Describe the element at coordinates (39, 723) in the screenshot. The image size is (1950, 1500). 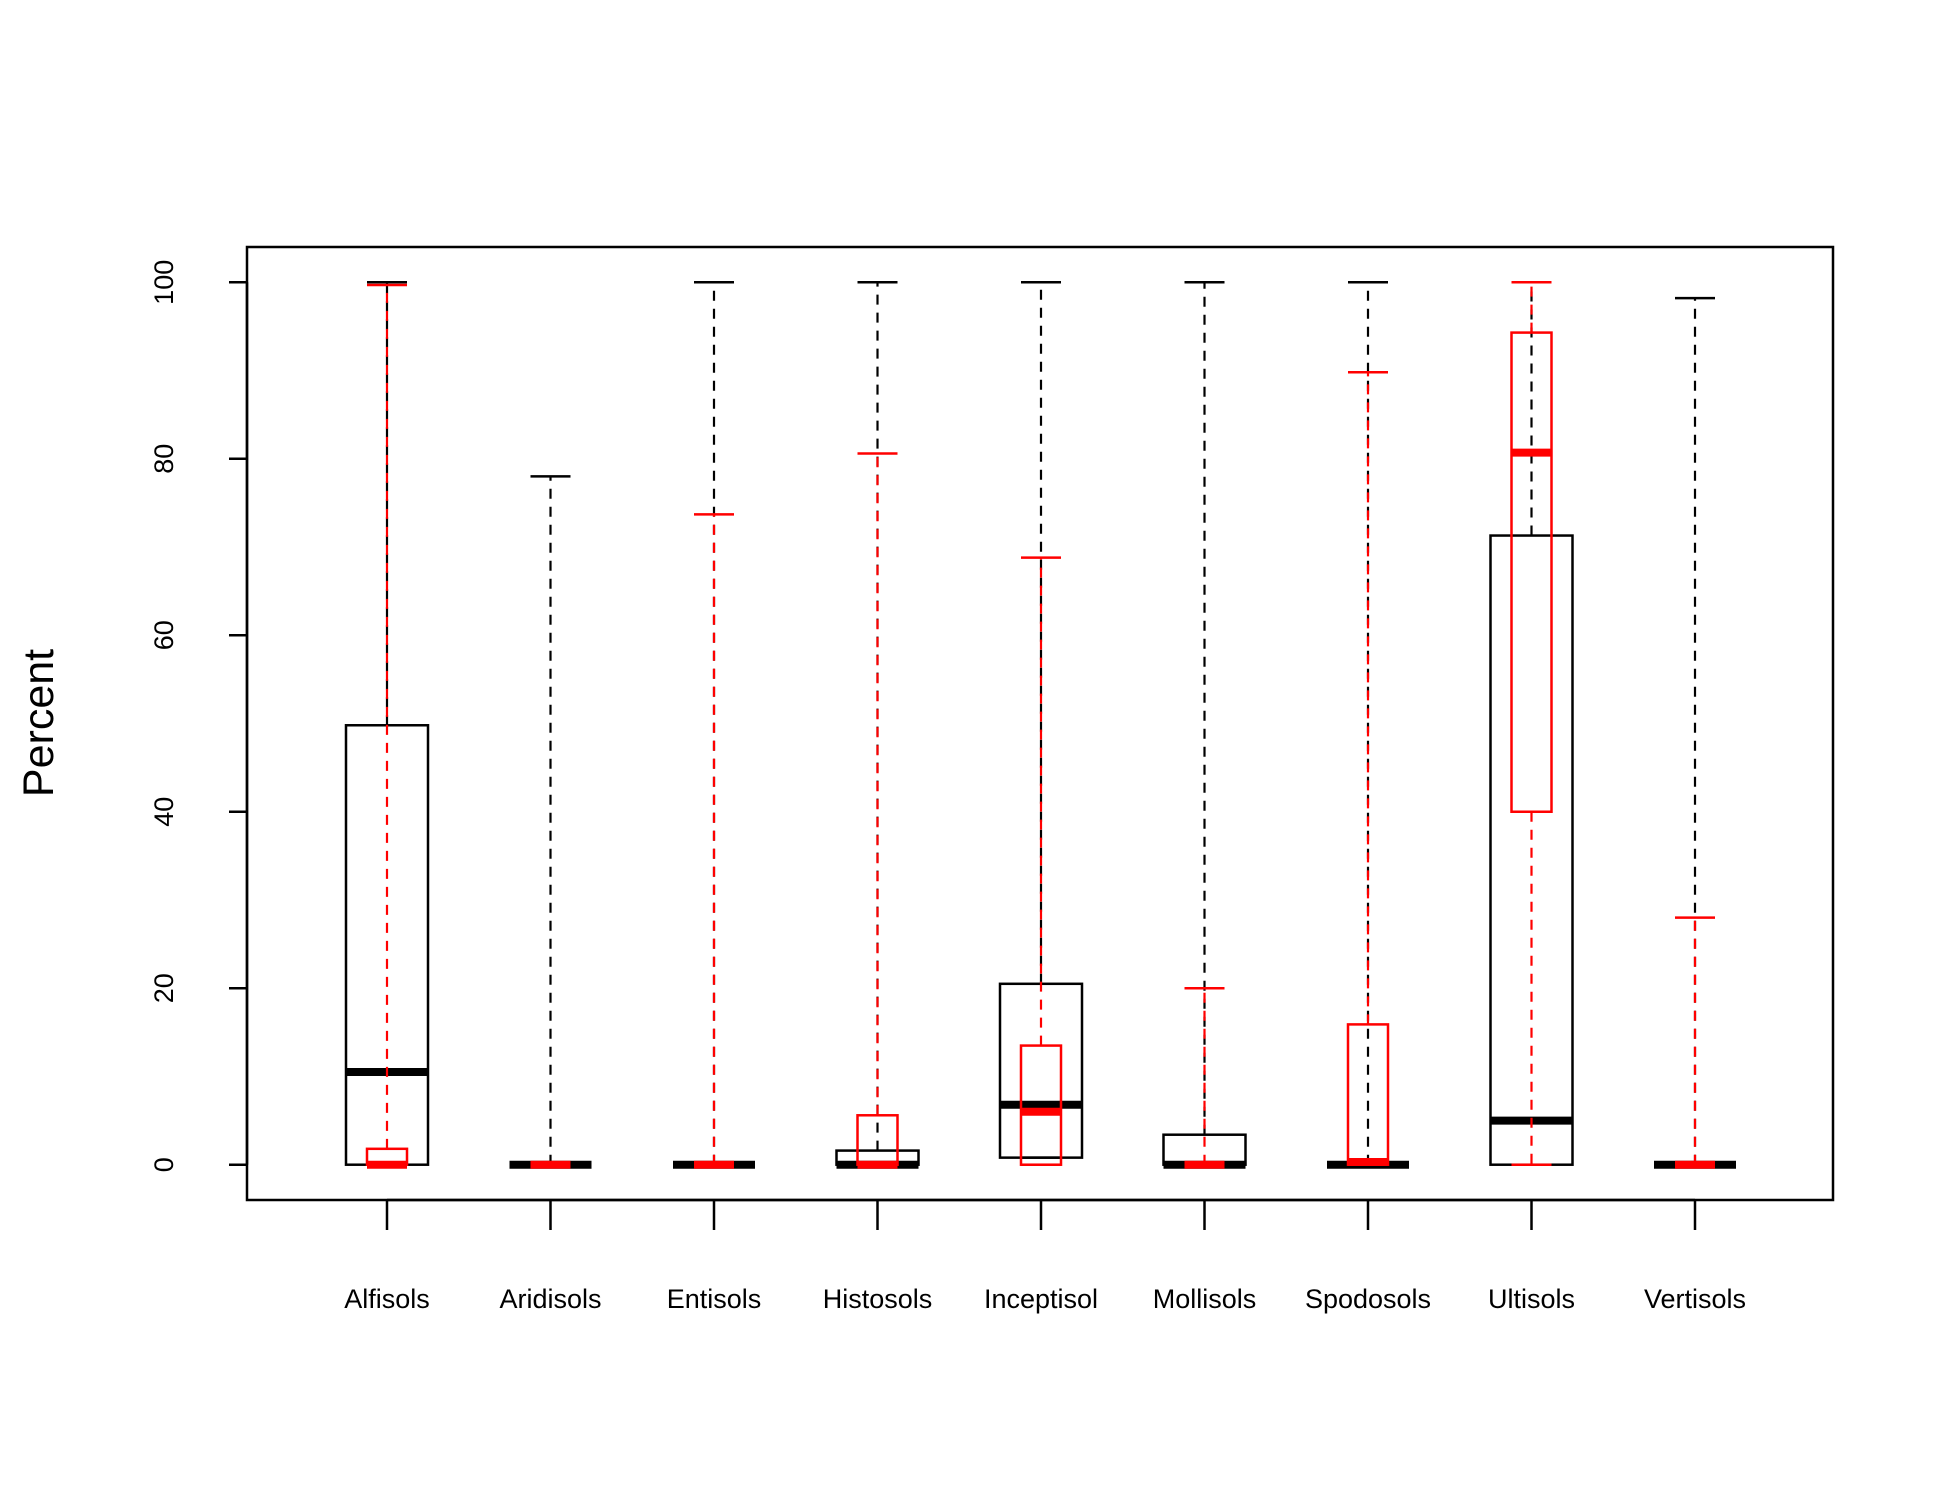
I see `y-axis-label: Percent` at that location.